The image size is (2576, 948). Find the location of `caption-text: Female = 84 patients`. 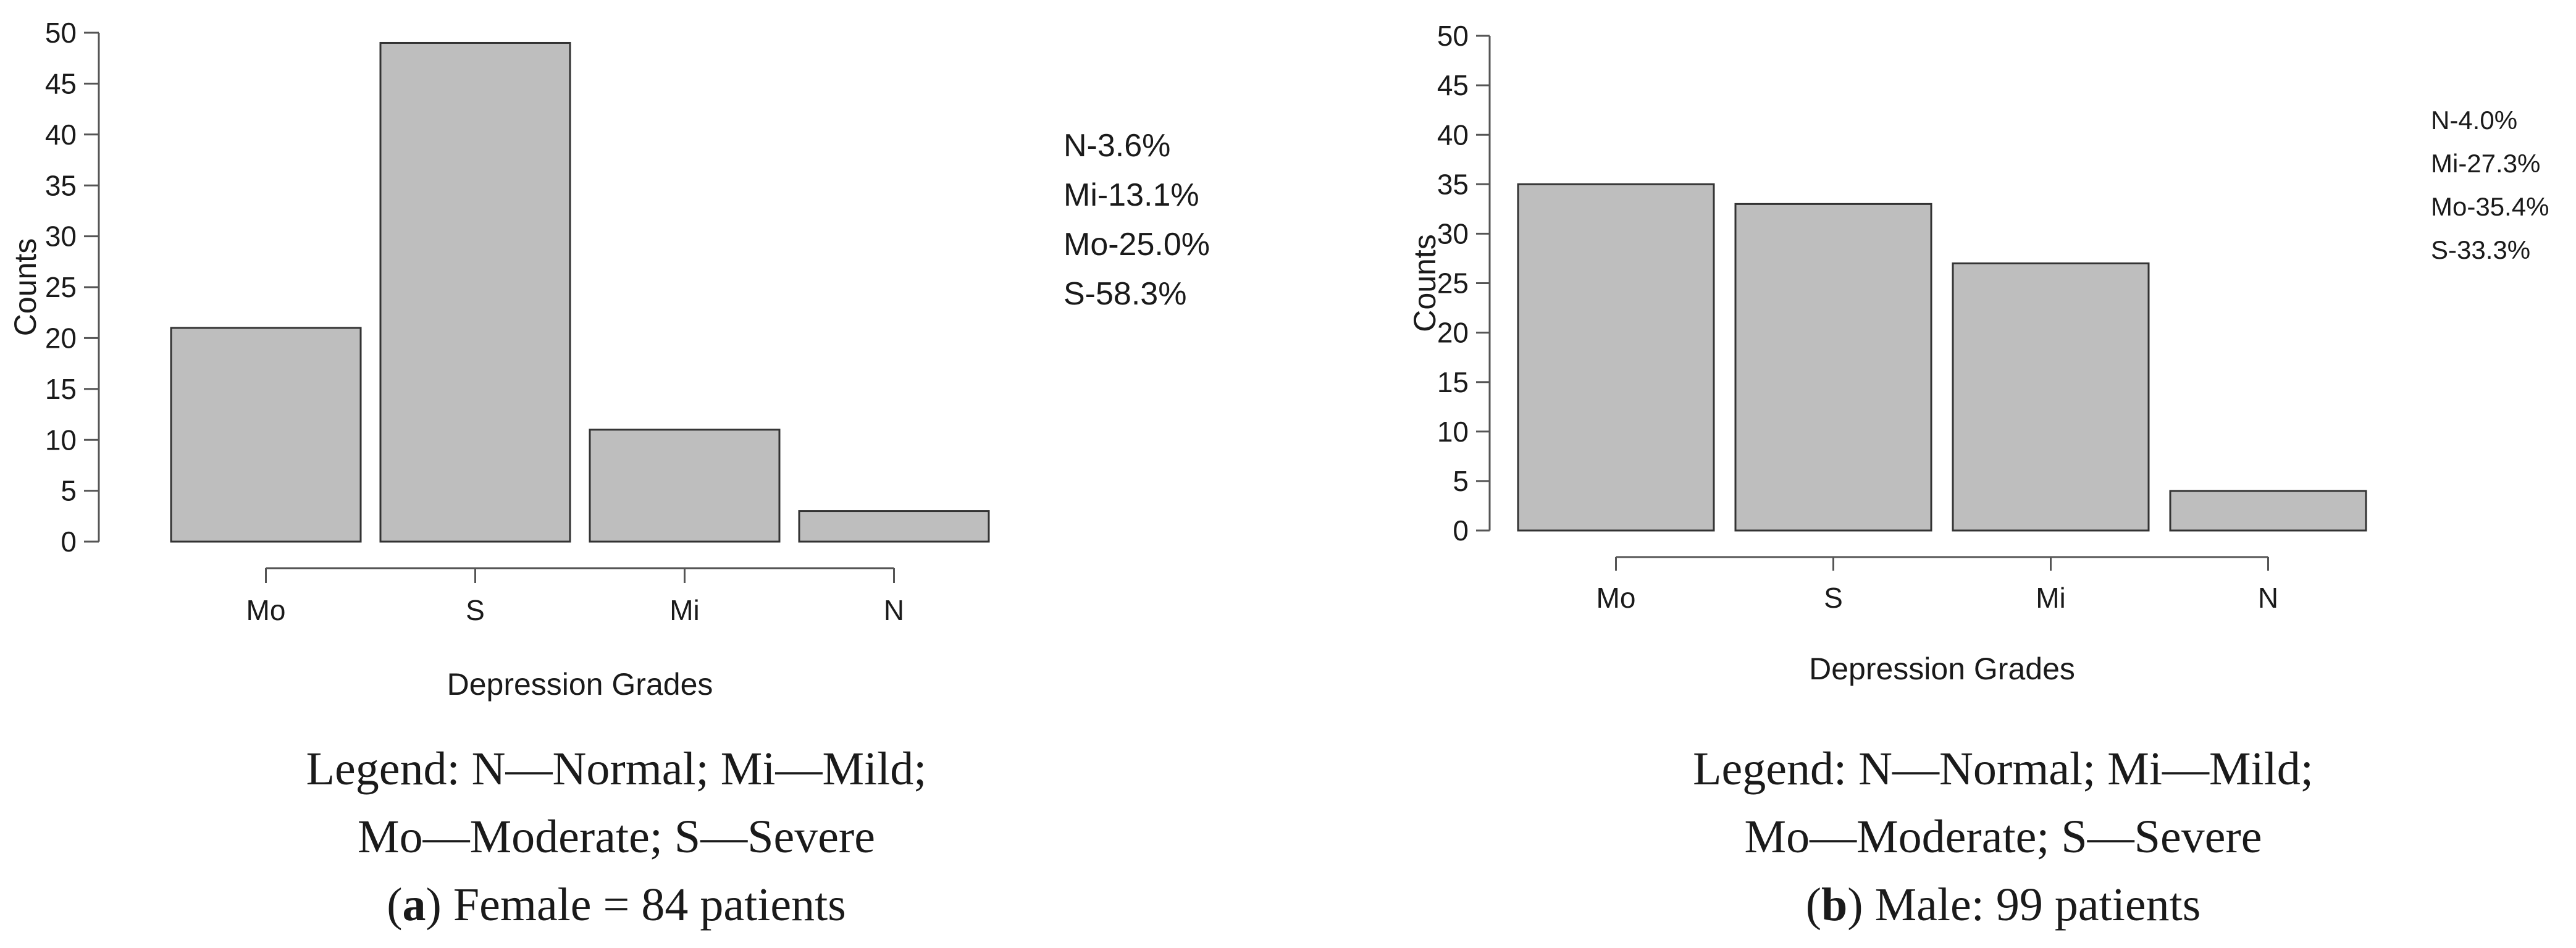

caption-text: Female = 84 patients is located at coordinates (643, 905).